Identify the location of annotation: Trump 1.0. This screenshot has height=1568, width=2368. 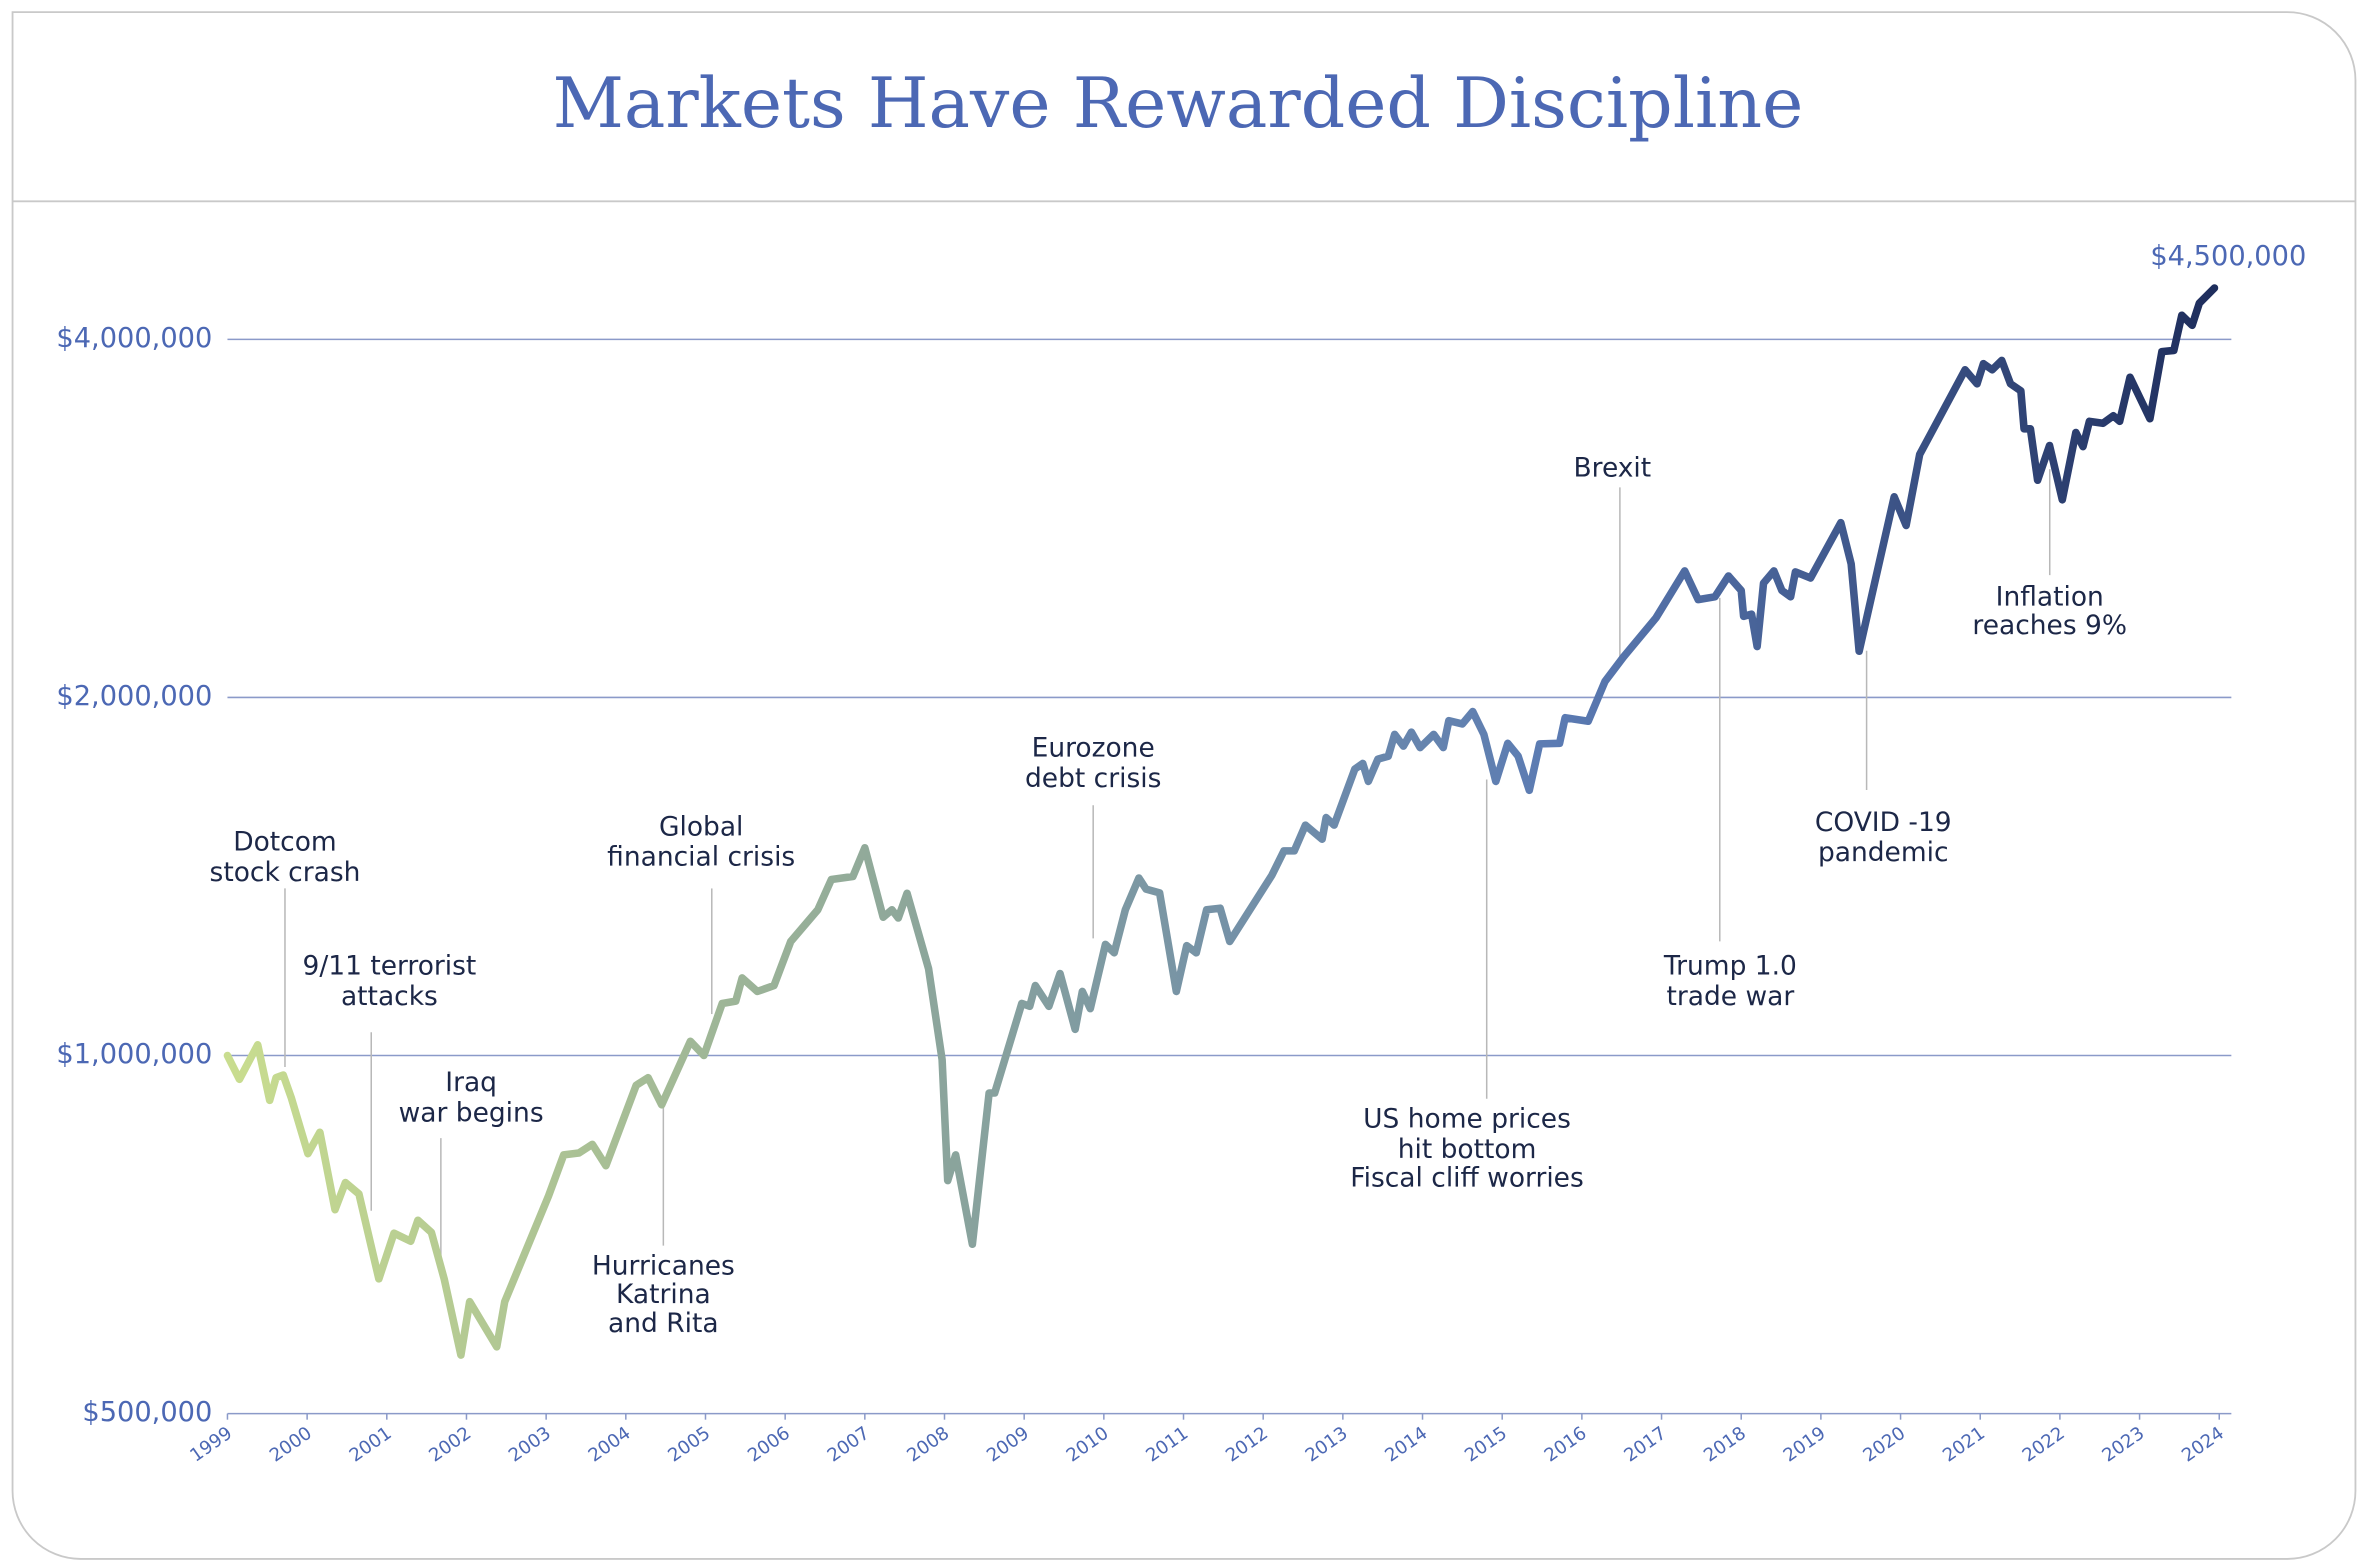
(1730, 966).